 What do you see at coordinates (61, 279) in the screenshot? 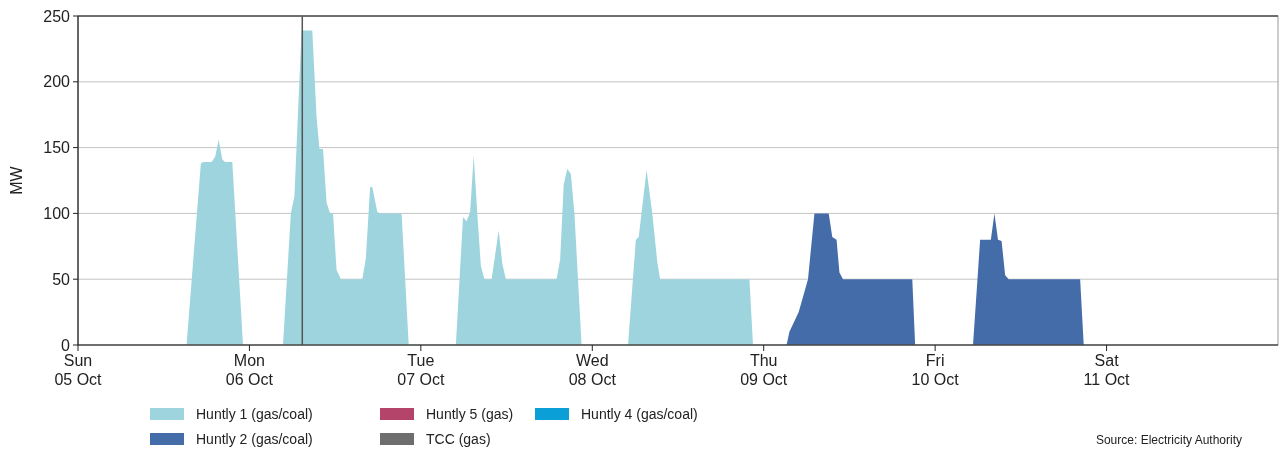
I see `y-tick-label: 50` at bounding box center [61, 279].